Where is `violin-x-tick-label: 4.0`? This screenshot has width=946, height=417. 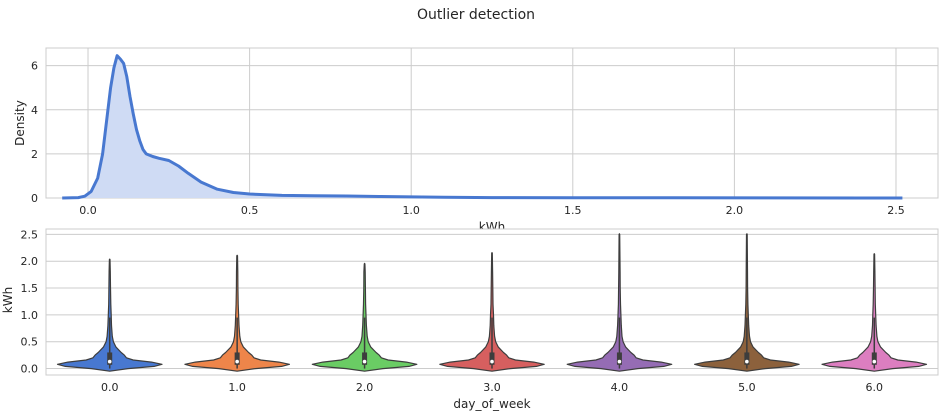
violin-x-tick-label: 4.0 is located at coordinates (620, 387).